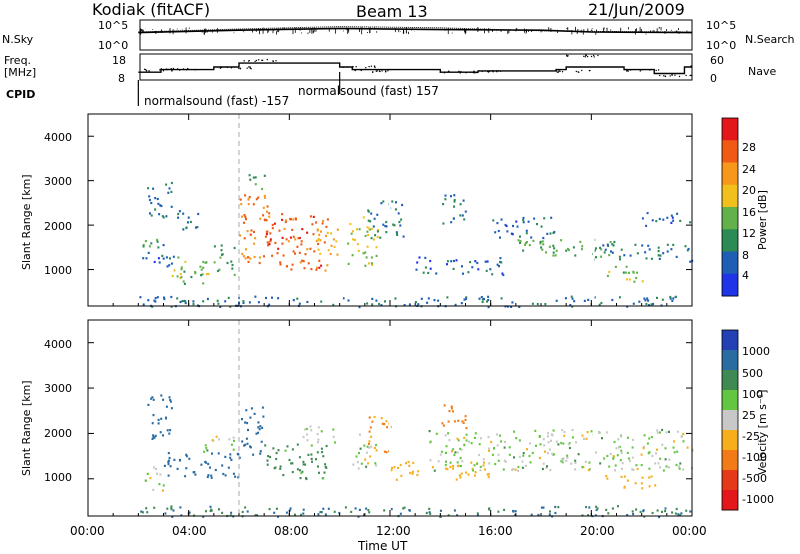 The image size is (800, 554). I want to click on power-colorbar-swatch, so click(730, 285).